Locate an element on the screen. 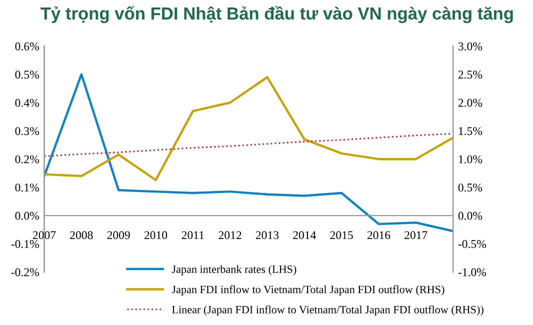  y2-tick-label: 1.0% is located at coordinates (470, 159).